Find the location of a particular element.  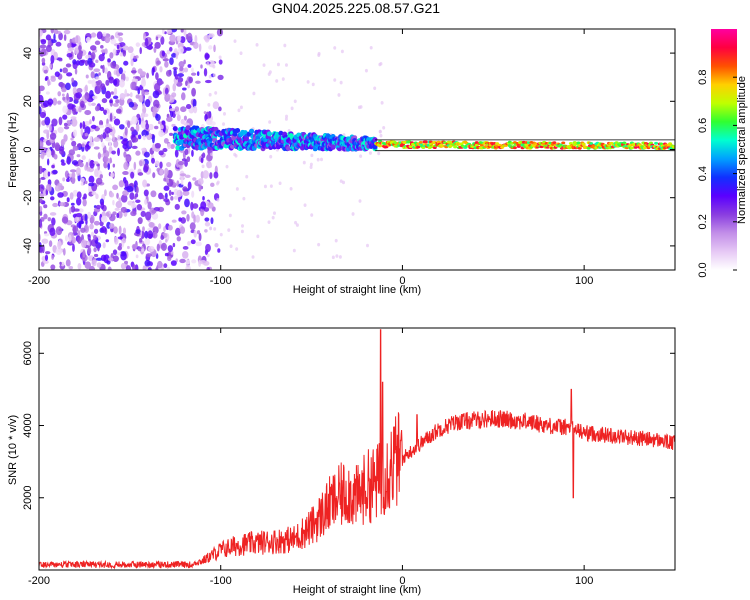

y-tick-label: 6000 is located at coordinates (28, 353).